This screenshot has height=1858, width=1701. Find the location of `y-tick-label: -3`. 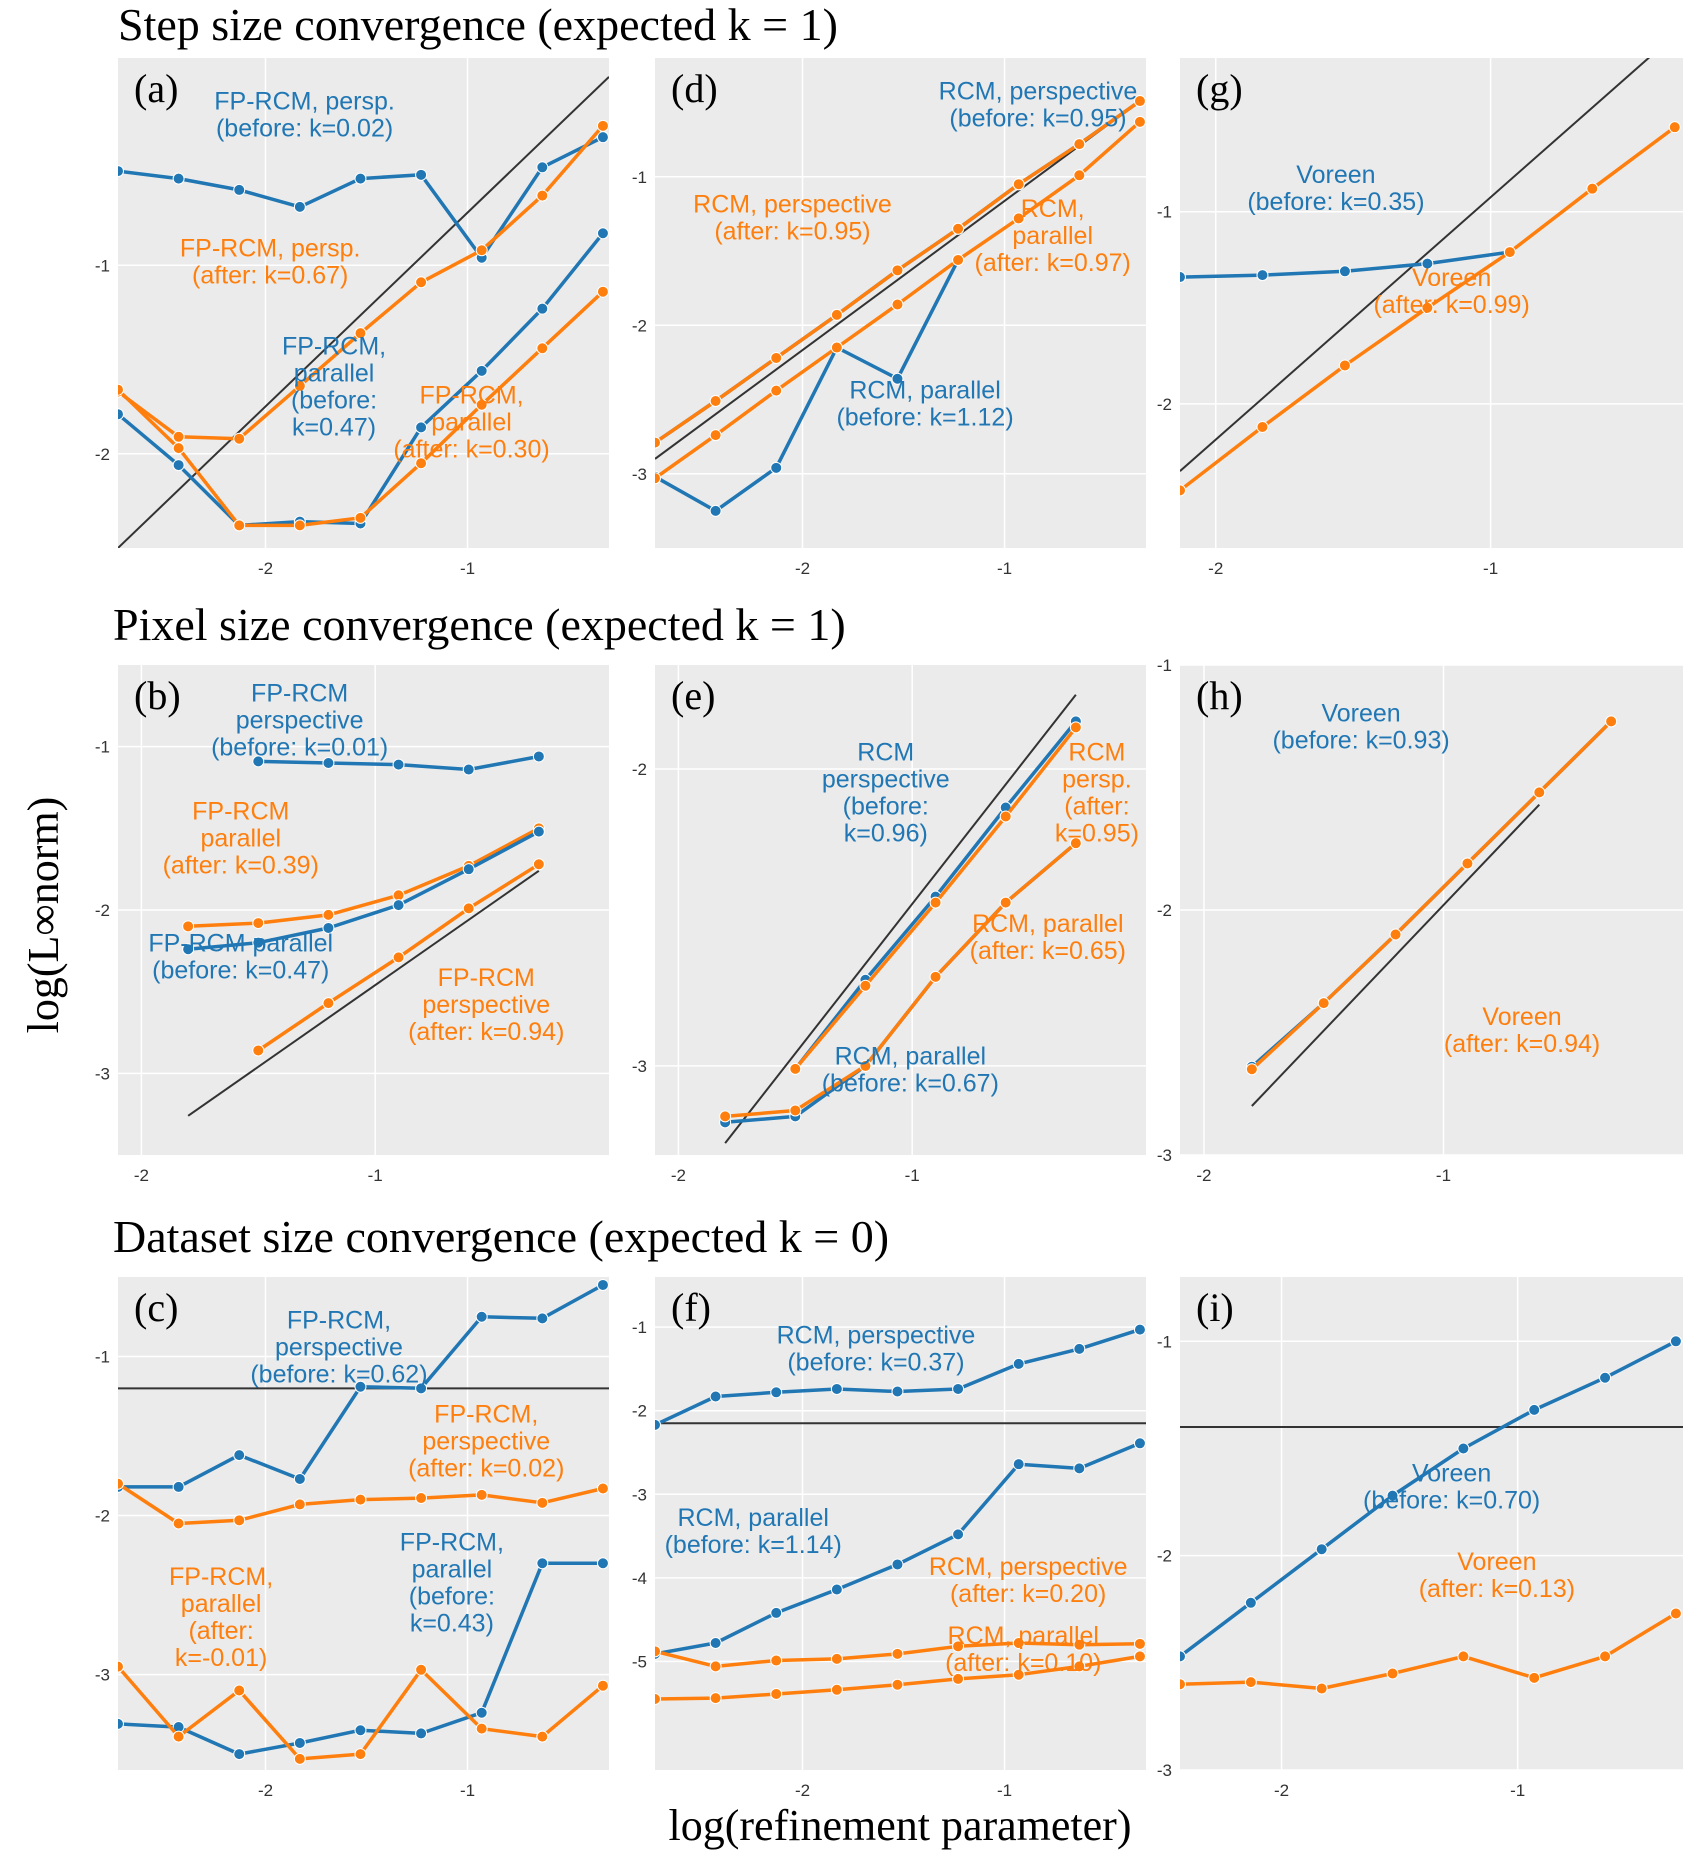

y-tick-label: -3 is located at coordinates (1164, 1770).